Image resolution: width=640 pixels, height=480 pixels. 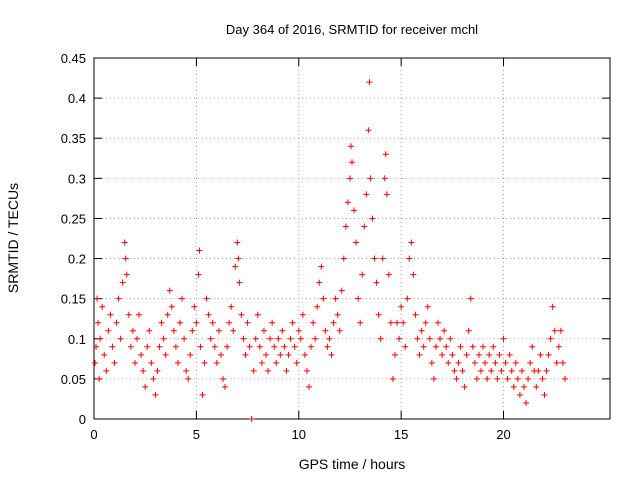 I want to click on x-tick-labels: 0 5 10 15 20, so click(x=300, y=434).